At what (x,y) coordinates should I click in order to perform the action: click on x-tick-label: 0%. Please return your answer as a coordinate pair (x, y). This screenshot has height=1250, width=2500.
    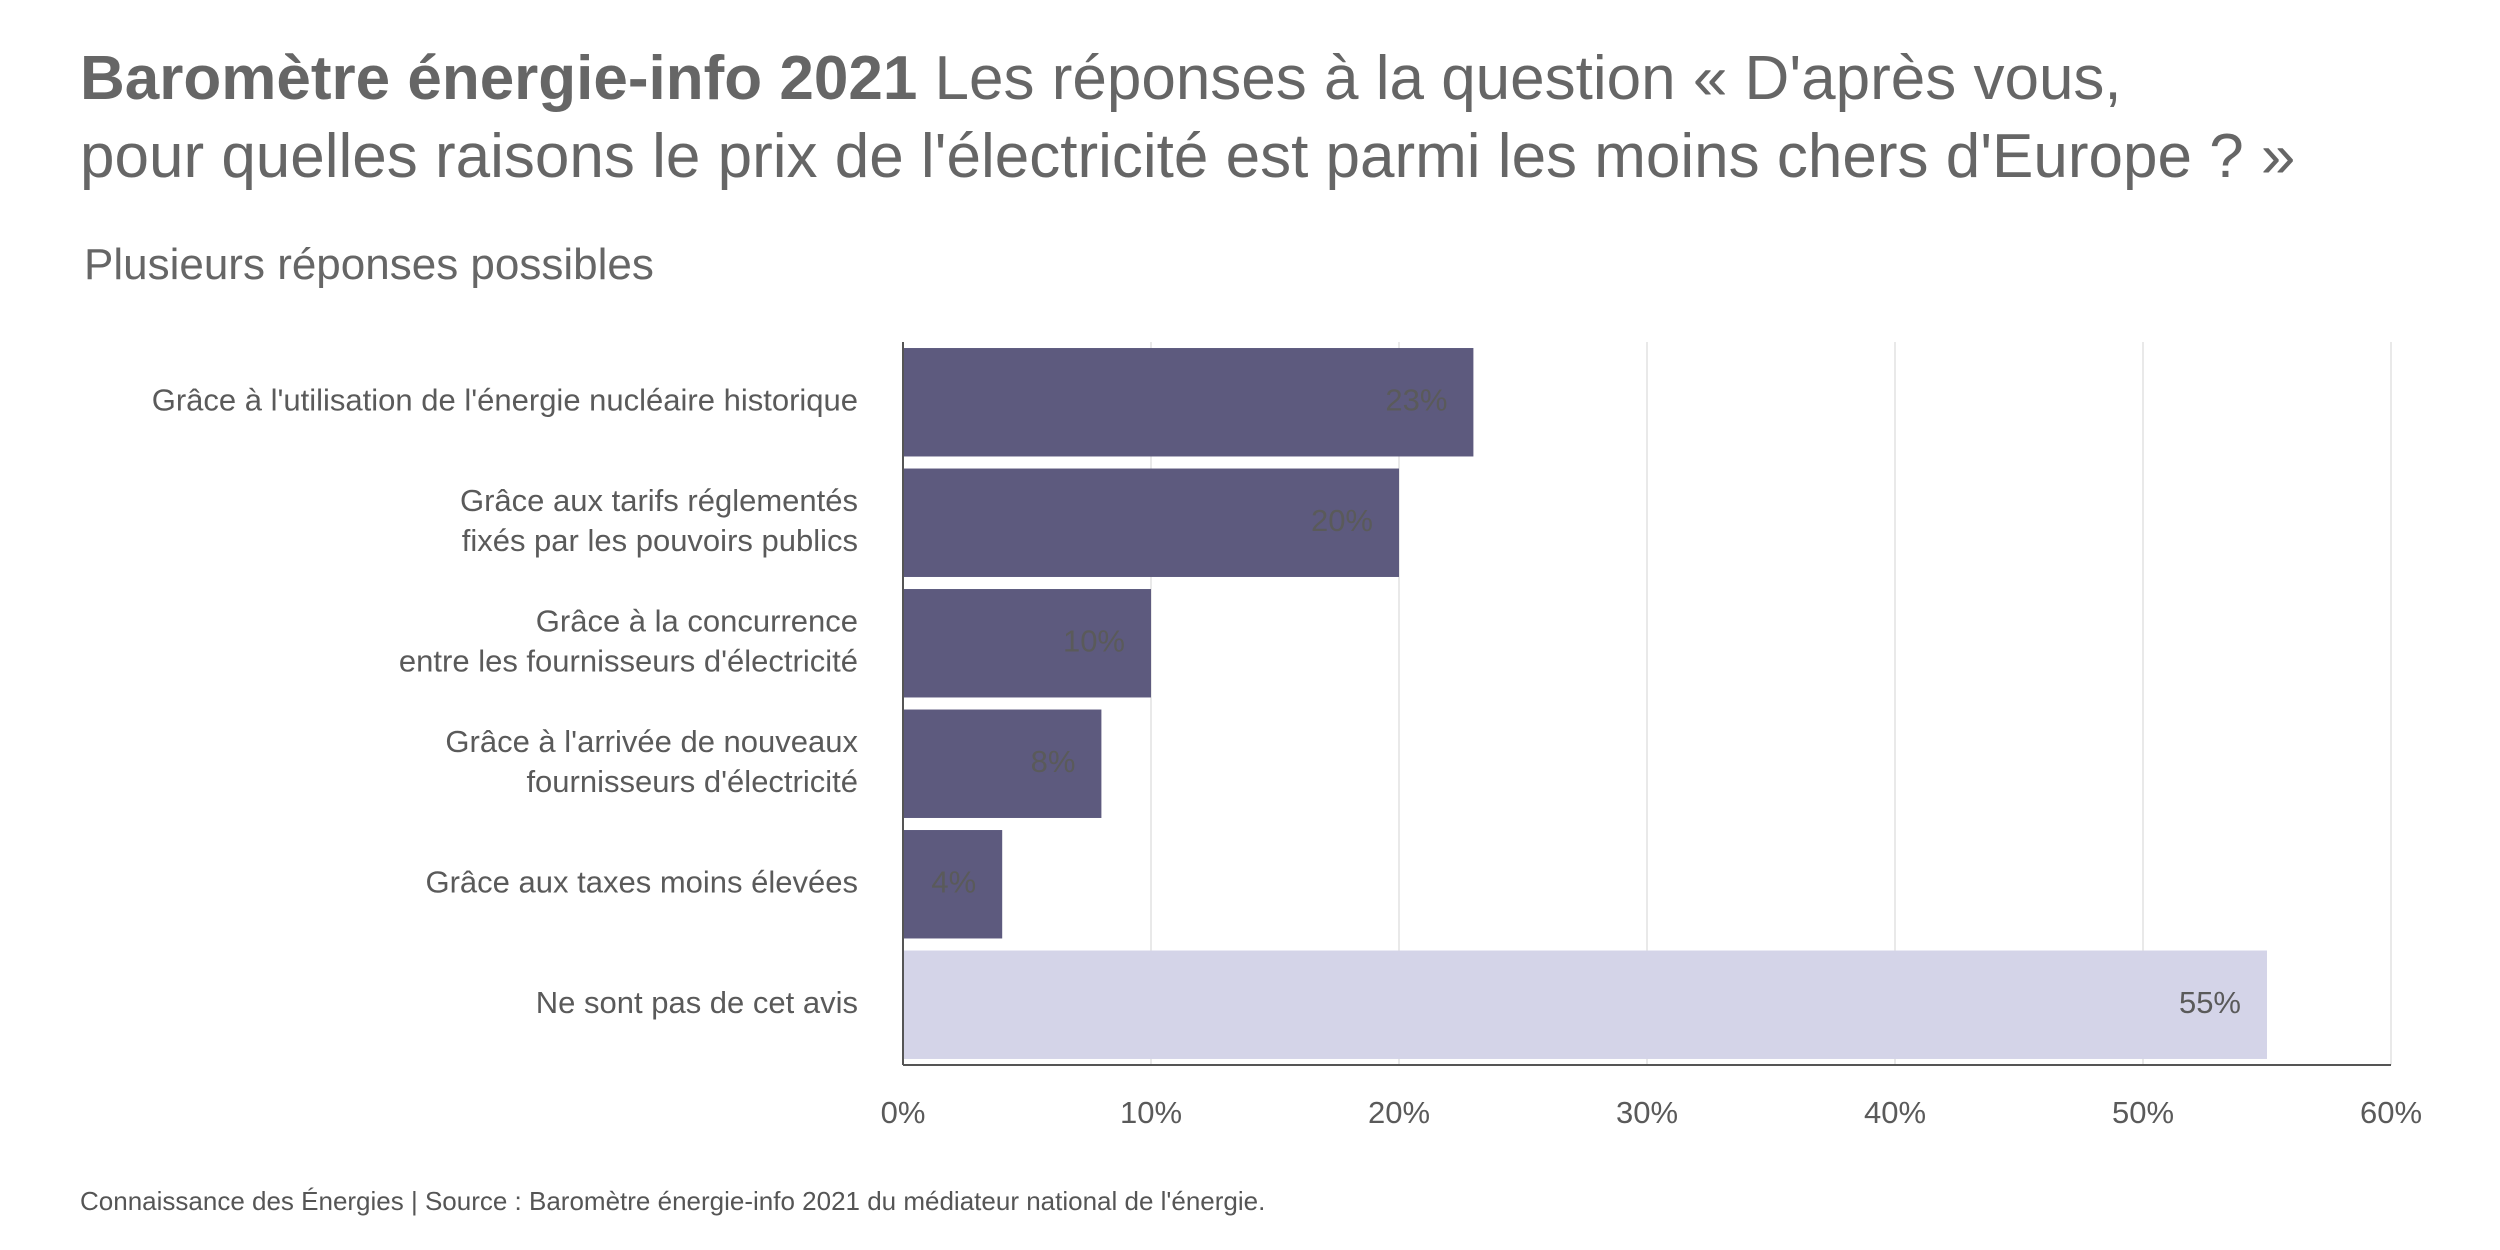
    Looking at the image, I should click on (903, 1112).